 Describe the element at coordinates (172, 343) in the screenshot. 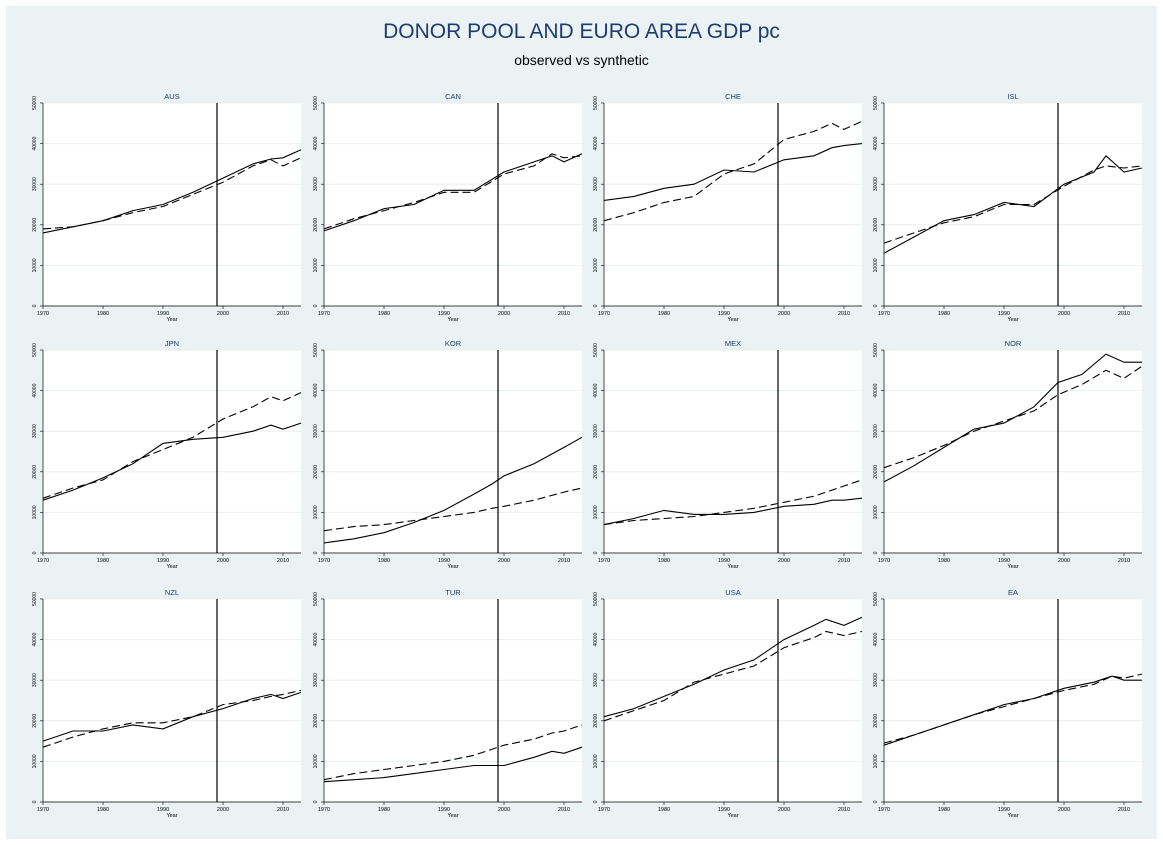

I see `panel-title: JPN` at that location.